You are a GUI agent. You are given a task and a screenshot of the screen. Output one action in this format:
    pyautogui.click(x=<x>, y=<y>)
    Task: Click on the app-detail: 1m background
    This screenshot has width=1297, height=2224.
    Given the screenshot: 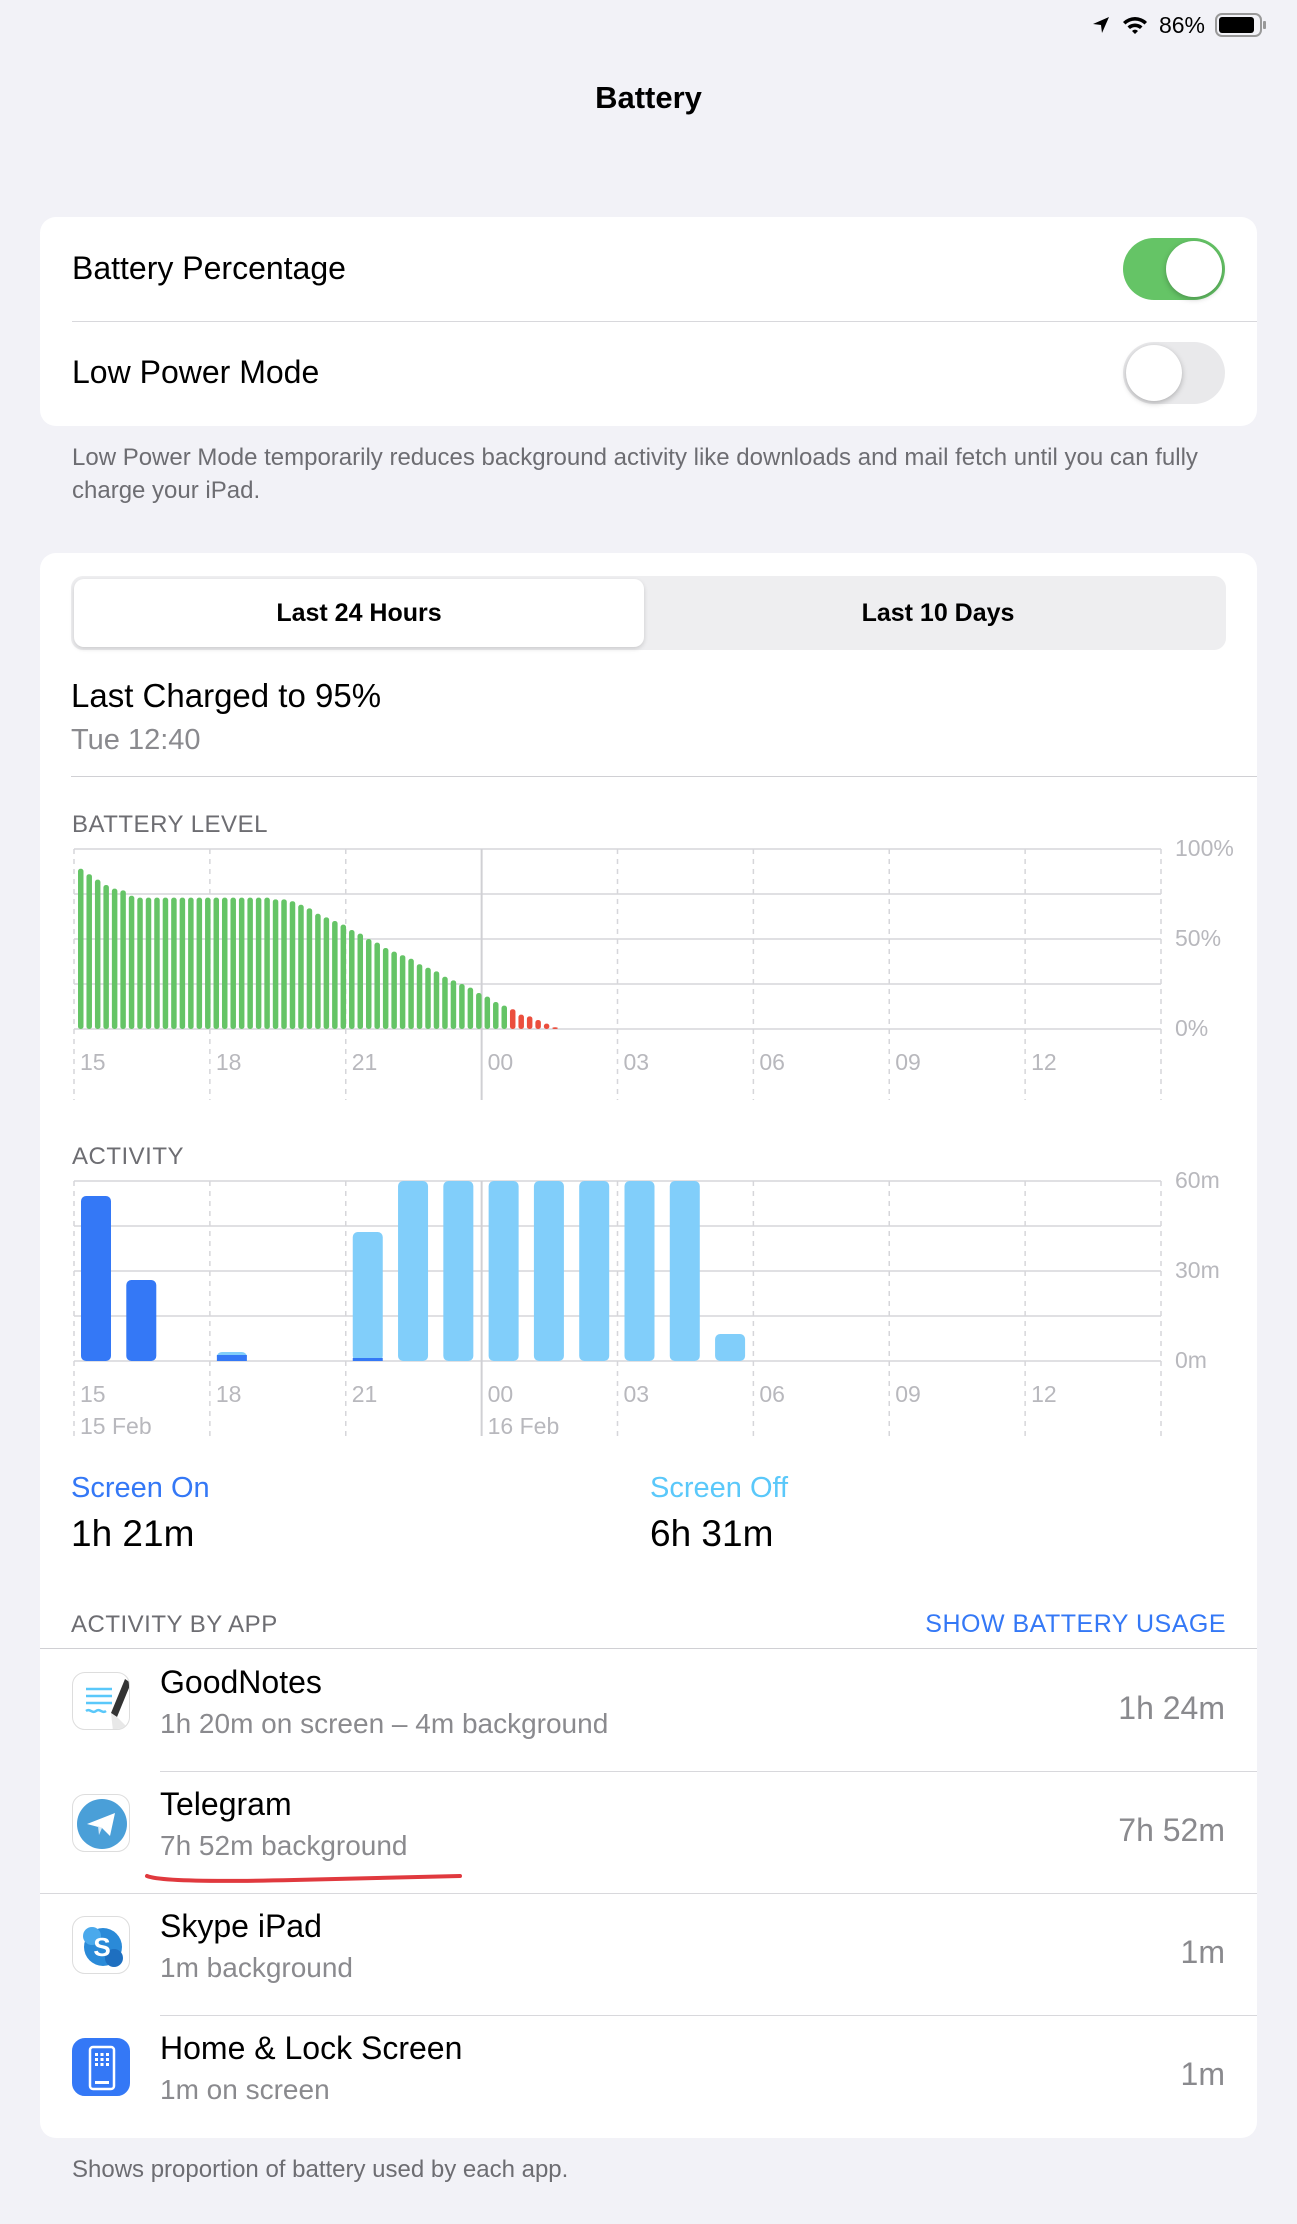 What is the action you would take?
    pyautogui.click(x=257, y=1967)
    